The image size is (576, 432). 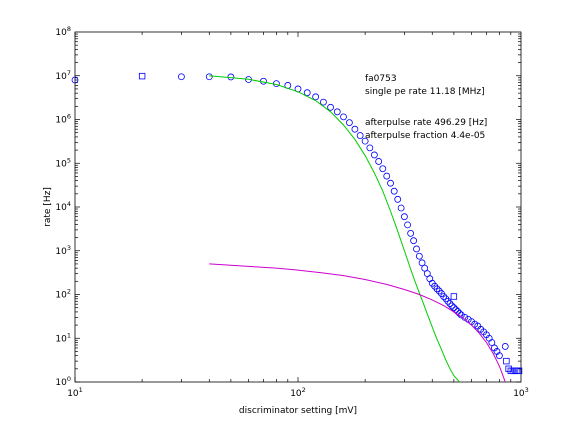 What do you see at coordinates (48, 207) in the screenshot?
I see `y-axis-label: rate [Hz]` at bounding box center [48, 207].